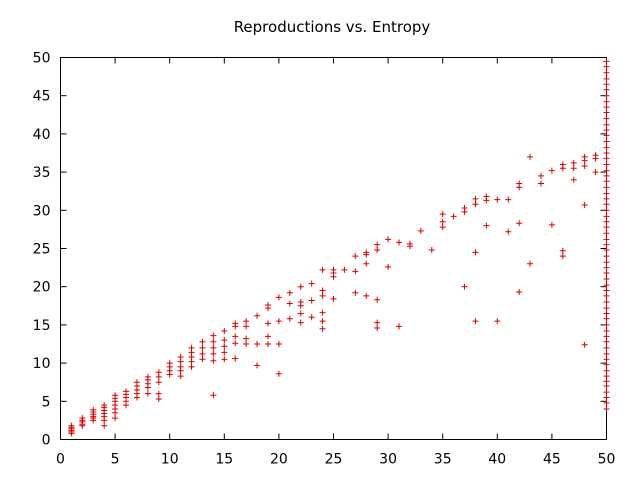 Image resolution: width=640 pixels, height=480 pixels. Describe the element at coordinates (42, 173) in the screenshot. I see `y-tick-label: 35` at that location.